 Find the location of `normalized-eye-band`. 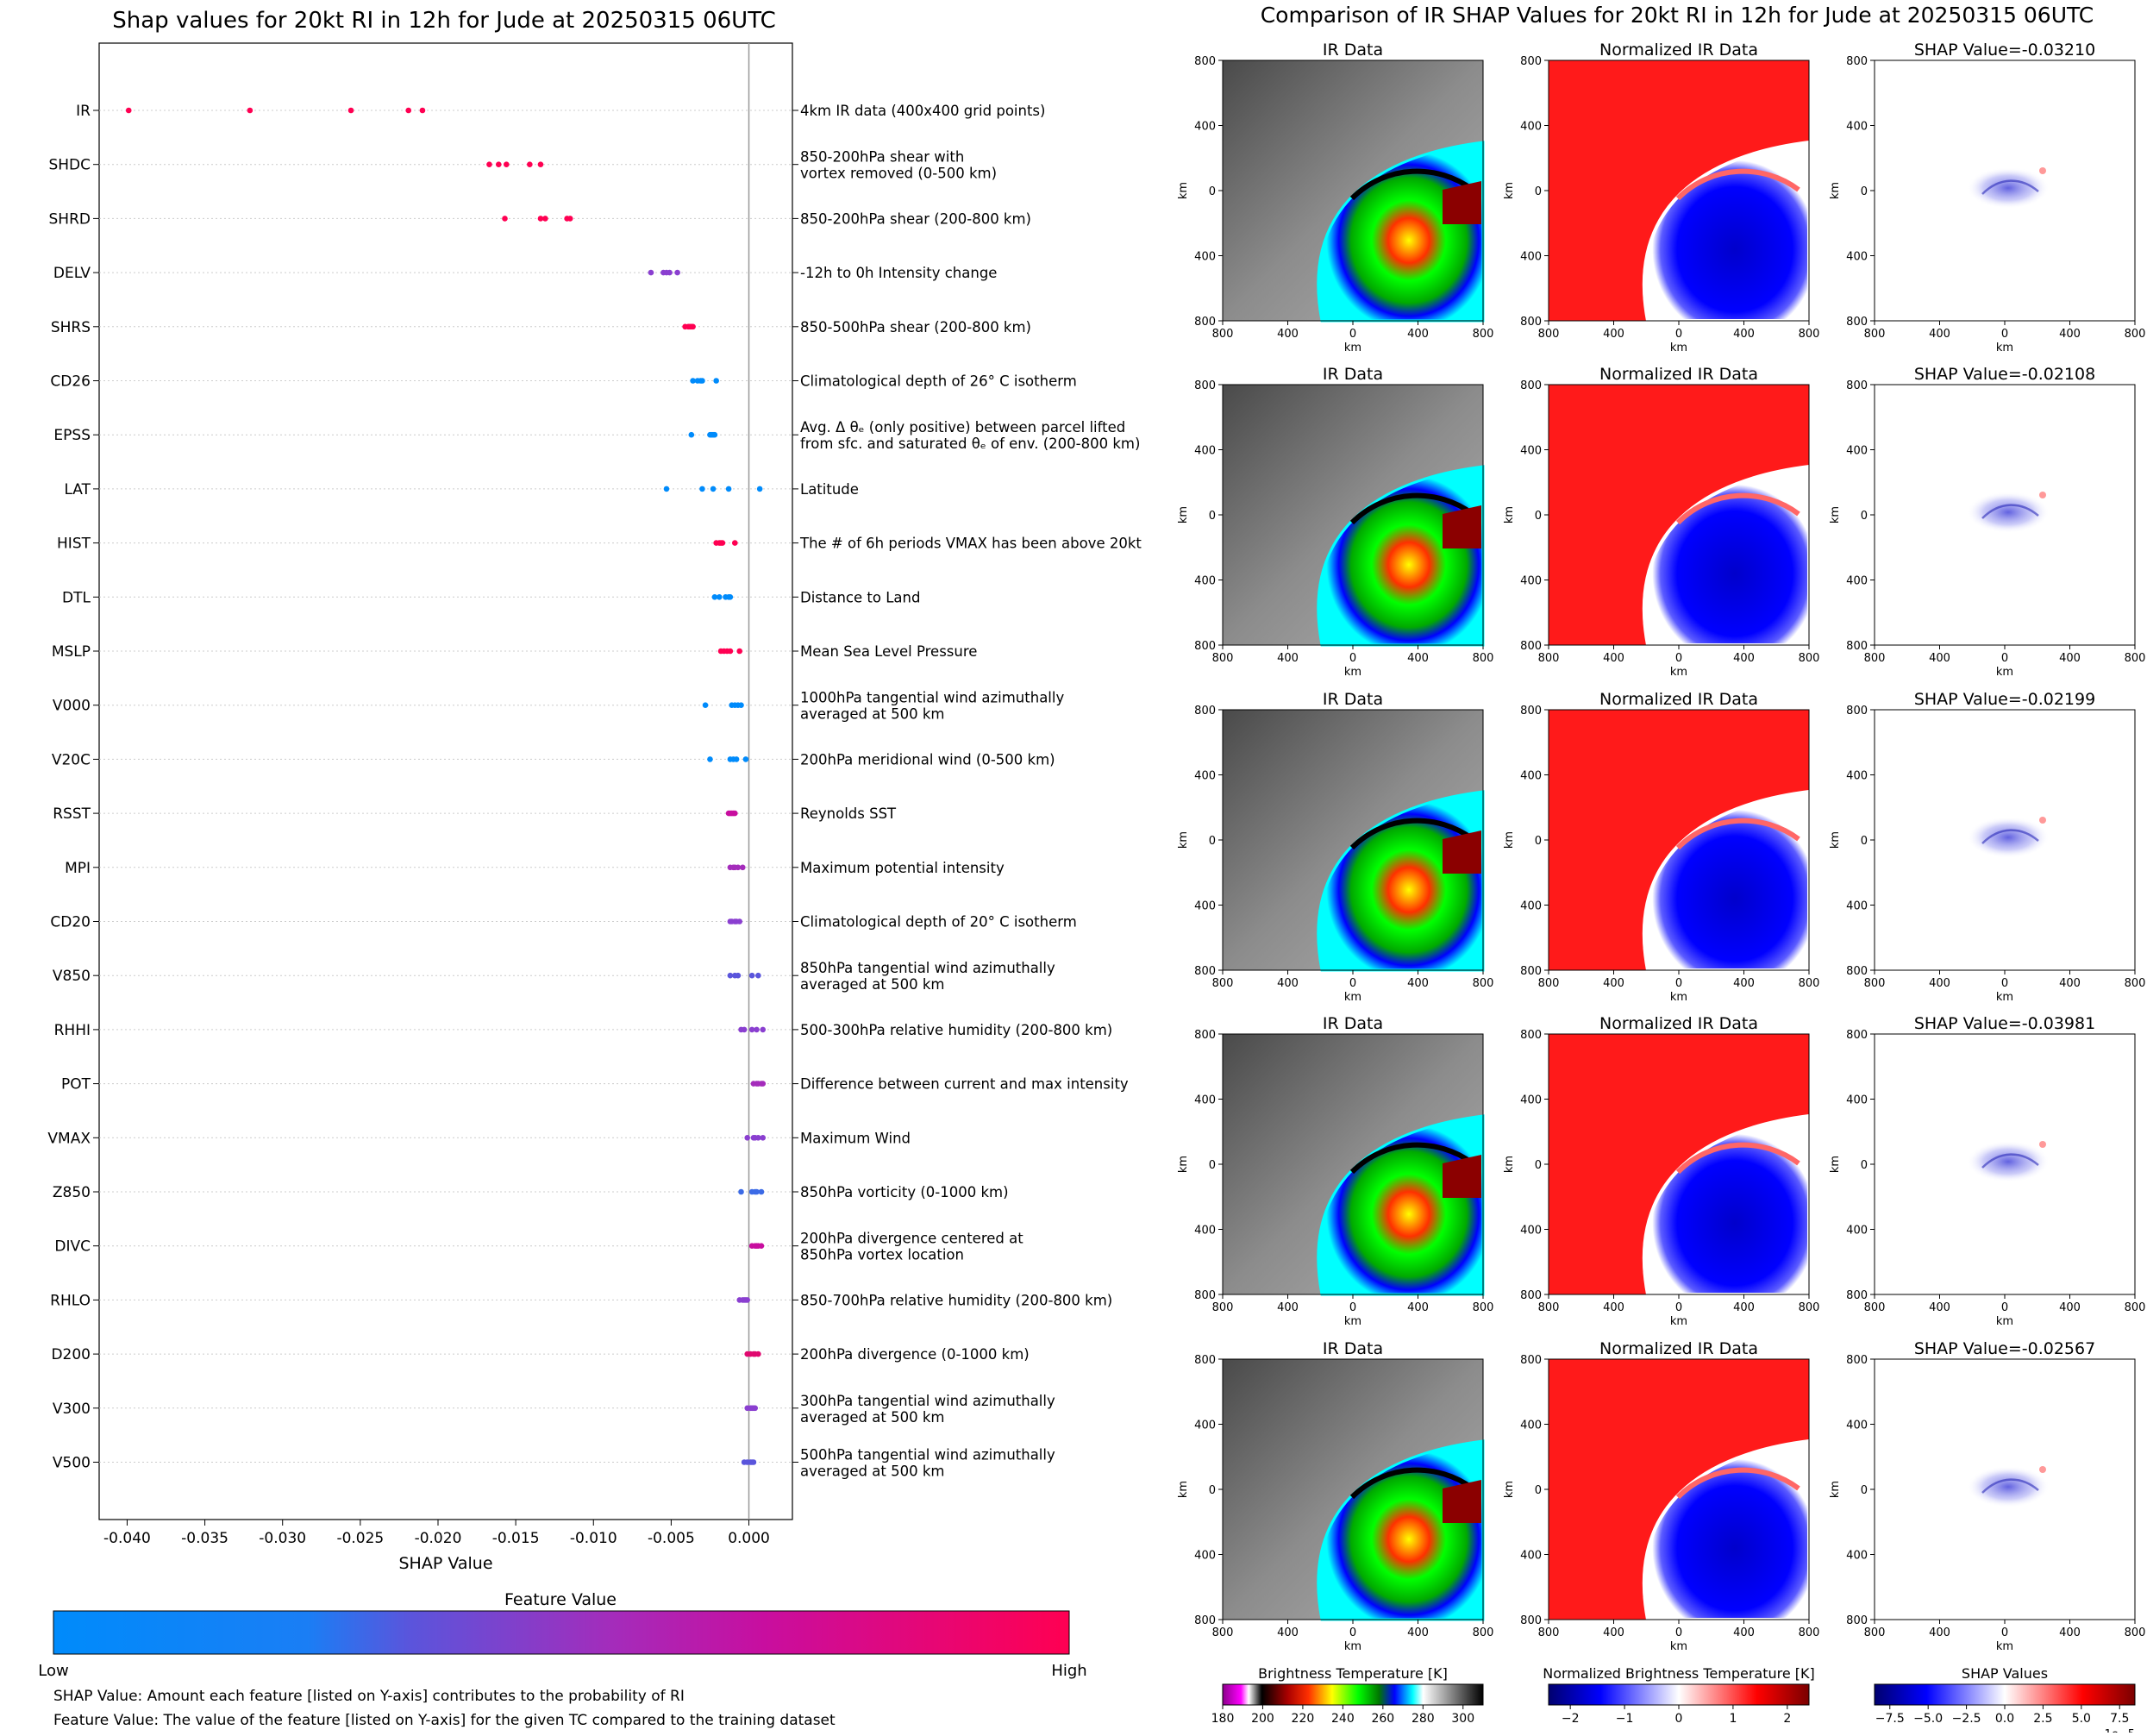

normalized-eye-band is located at coordinates (1737, 184).